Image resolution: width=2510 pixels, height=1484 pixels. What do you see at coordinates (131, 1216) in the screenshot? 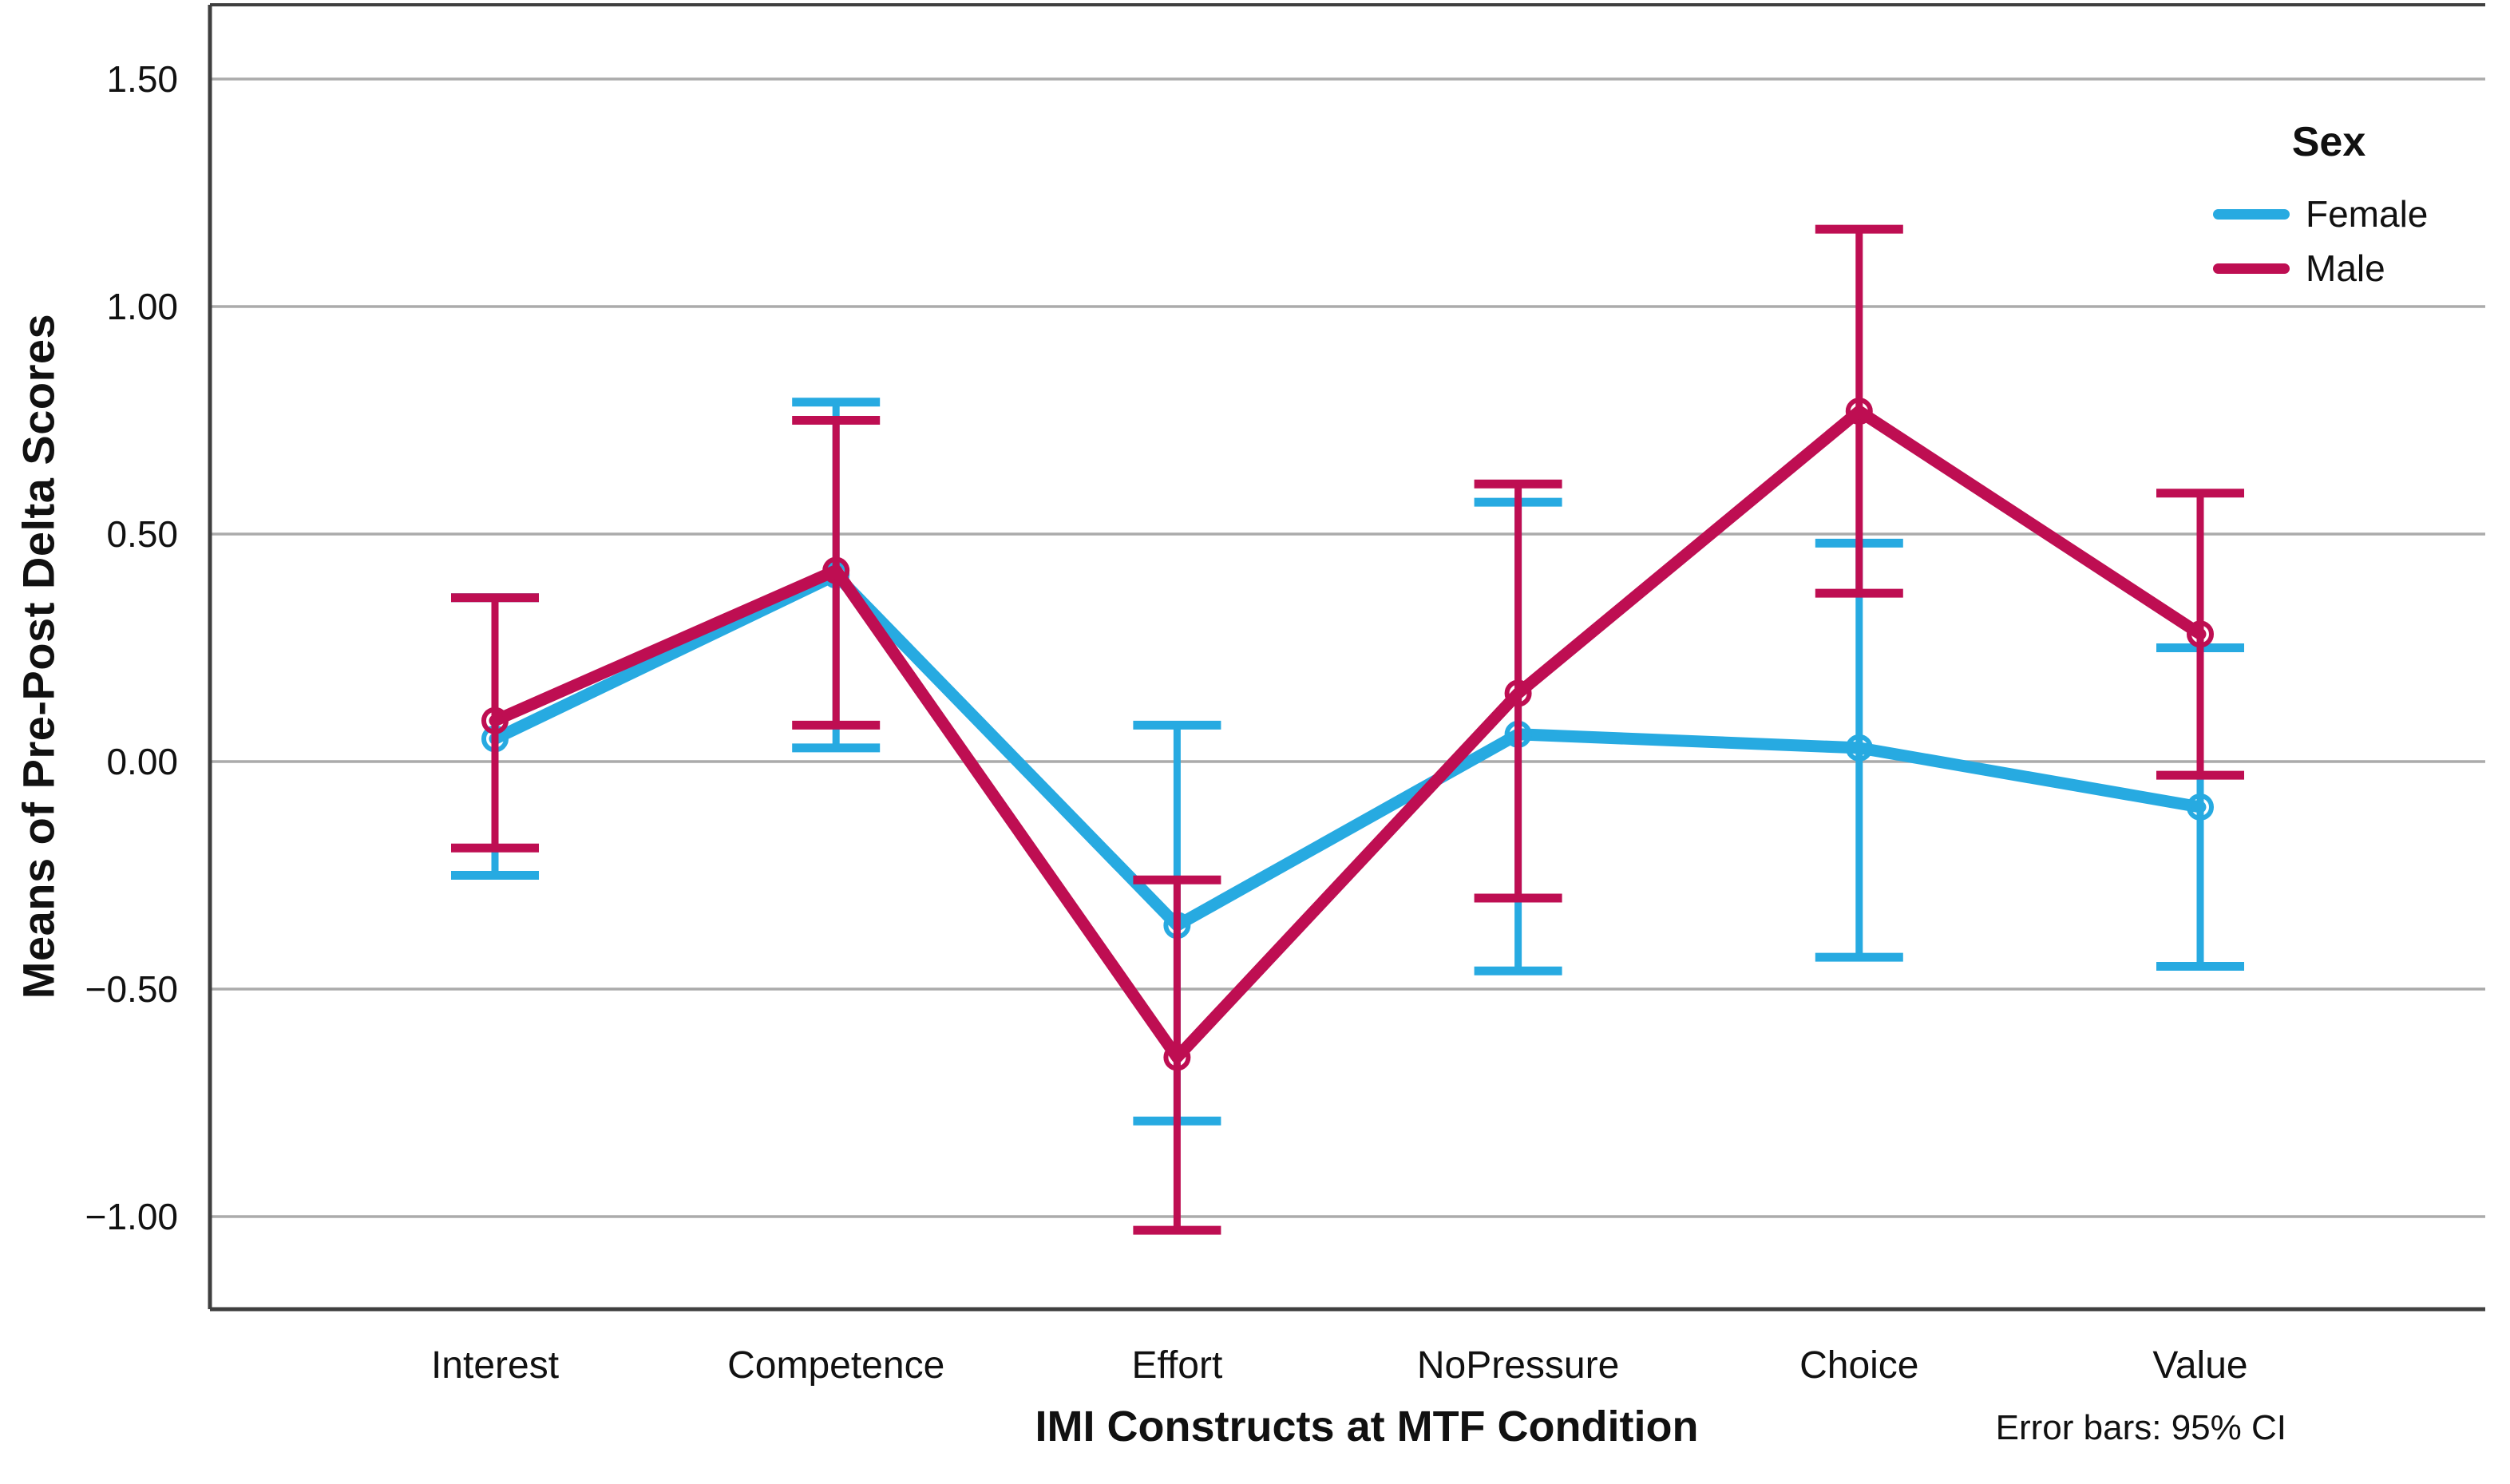
I see `y-tick-label: −1.00` at bounding box center [131, 1216].